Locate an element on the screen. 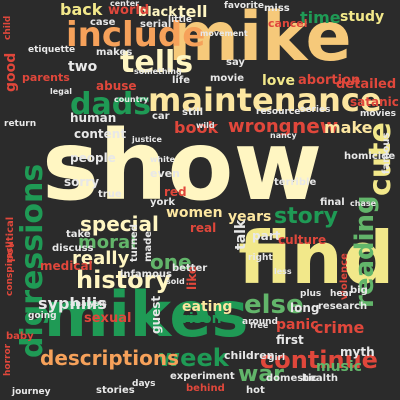 The image size is (400, 400). word-famous: famous is located at coordinates (386, 153).